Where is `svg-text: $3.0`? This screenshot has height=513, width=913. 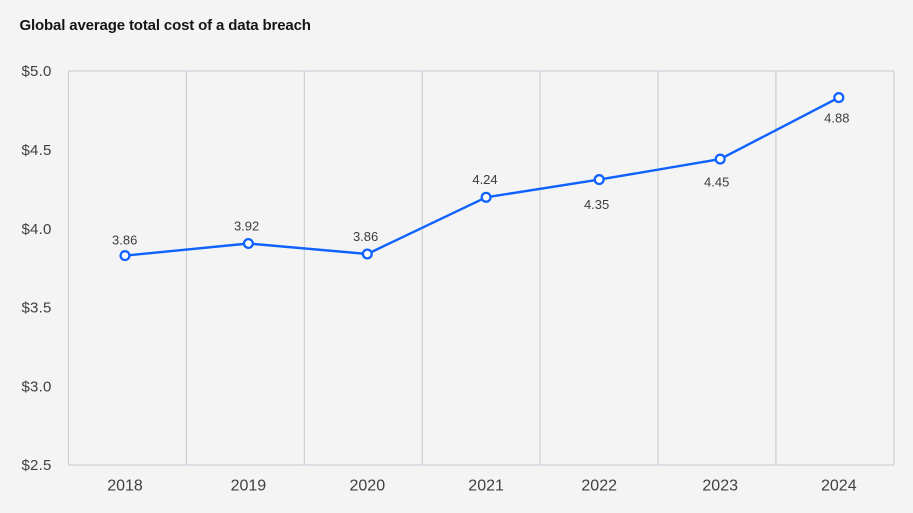
svg-text: $3.0 is located at coordinates (37, 386).